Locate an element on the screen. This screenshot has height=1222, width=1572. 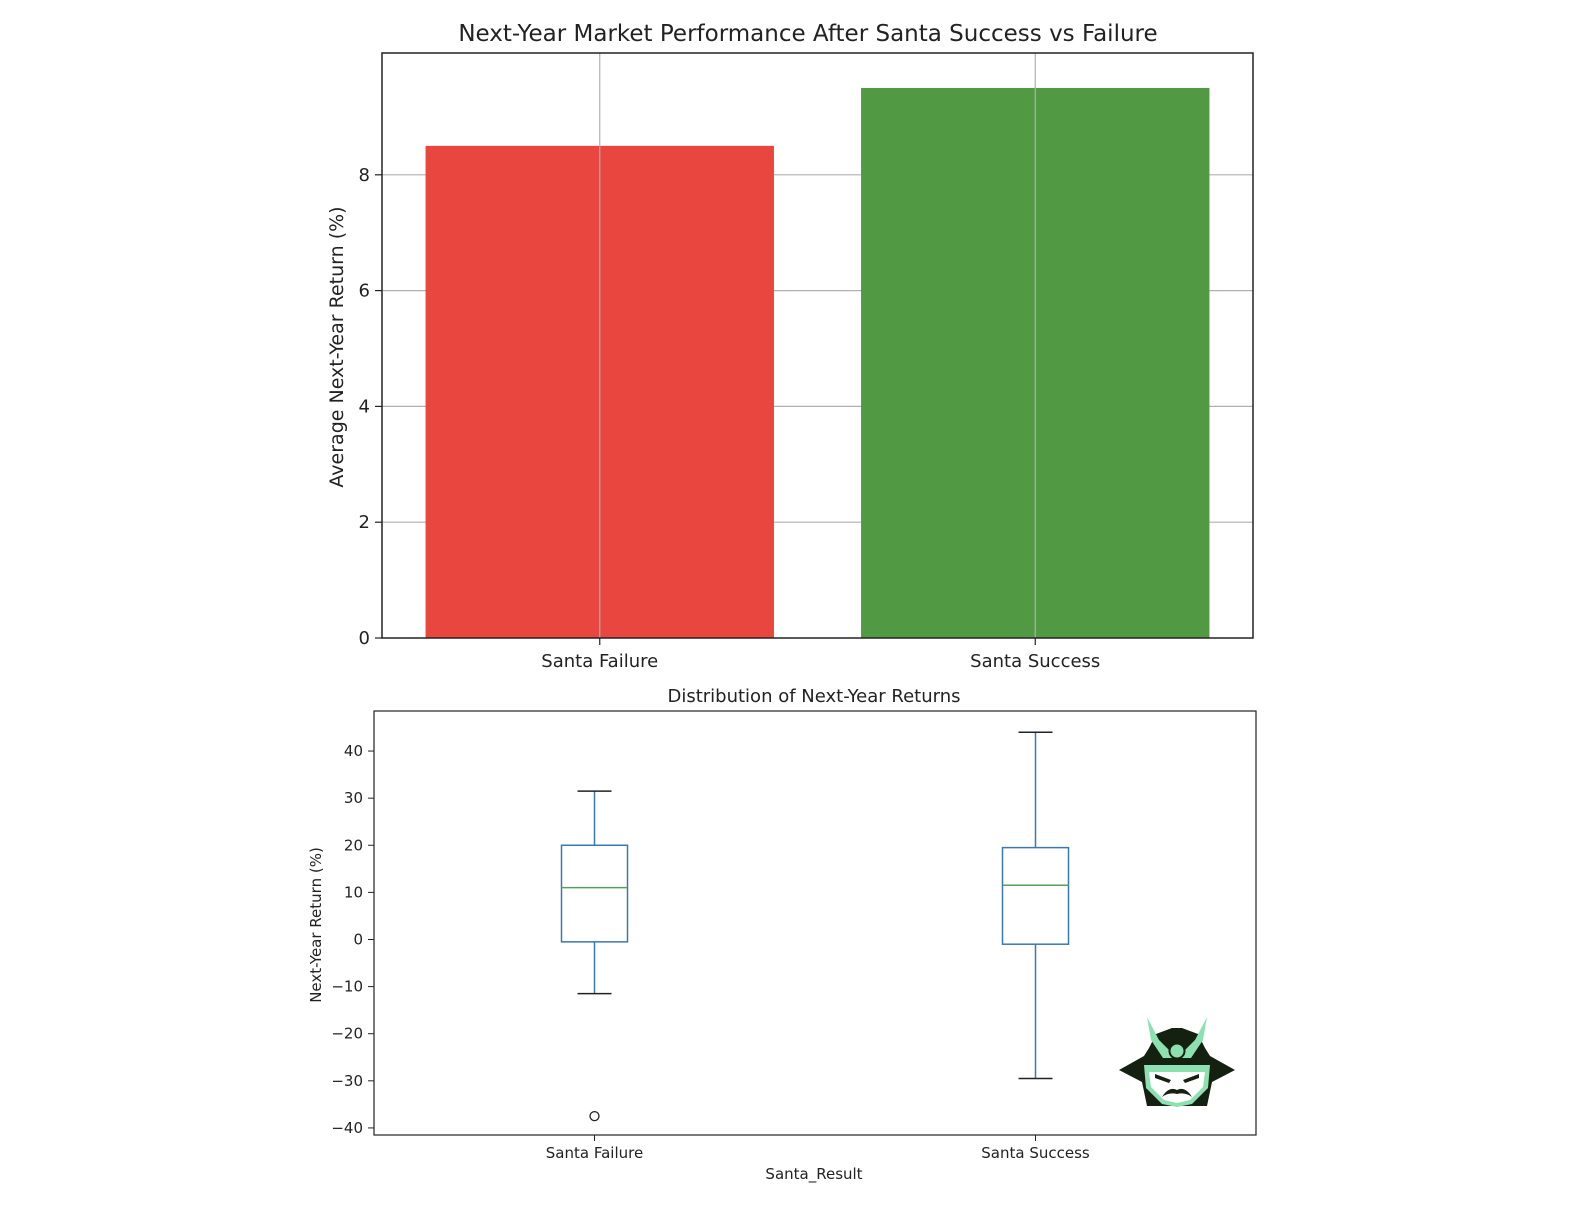
box-plot-x-axis-label: Santa_Result is located at coordinates (813, 1174).